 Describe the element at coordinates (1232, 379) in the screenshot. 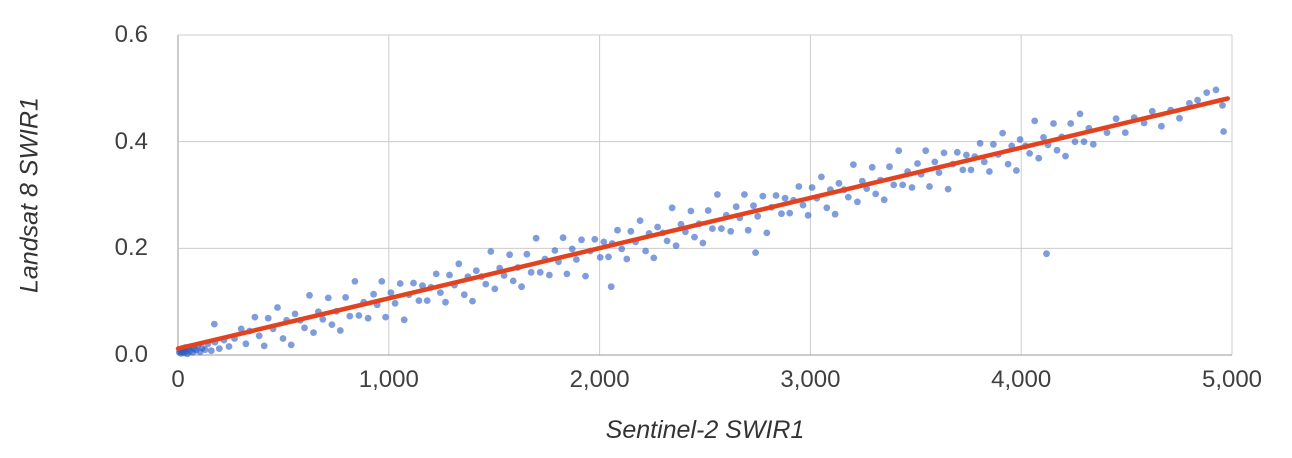

I see `x-tick-label: 5,000` at that location.